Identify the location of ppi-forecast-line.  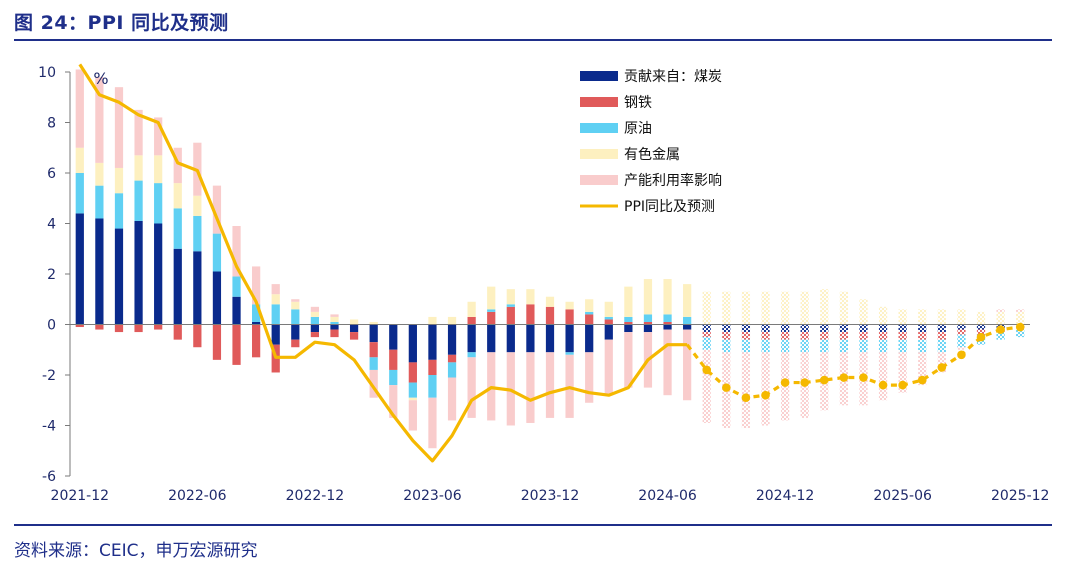
(853, 362).